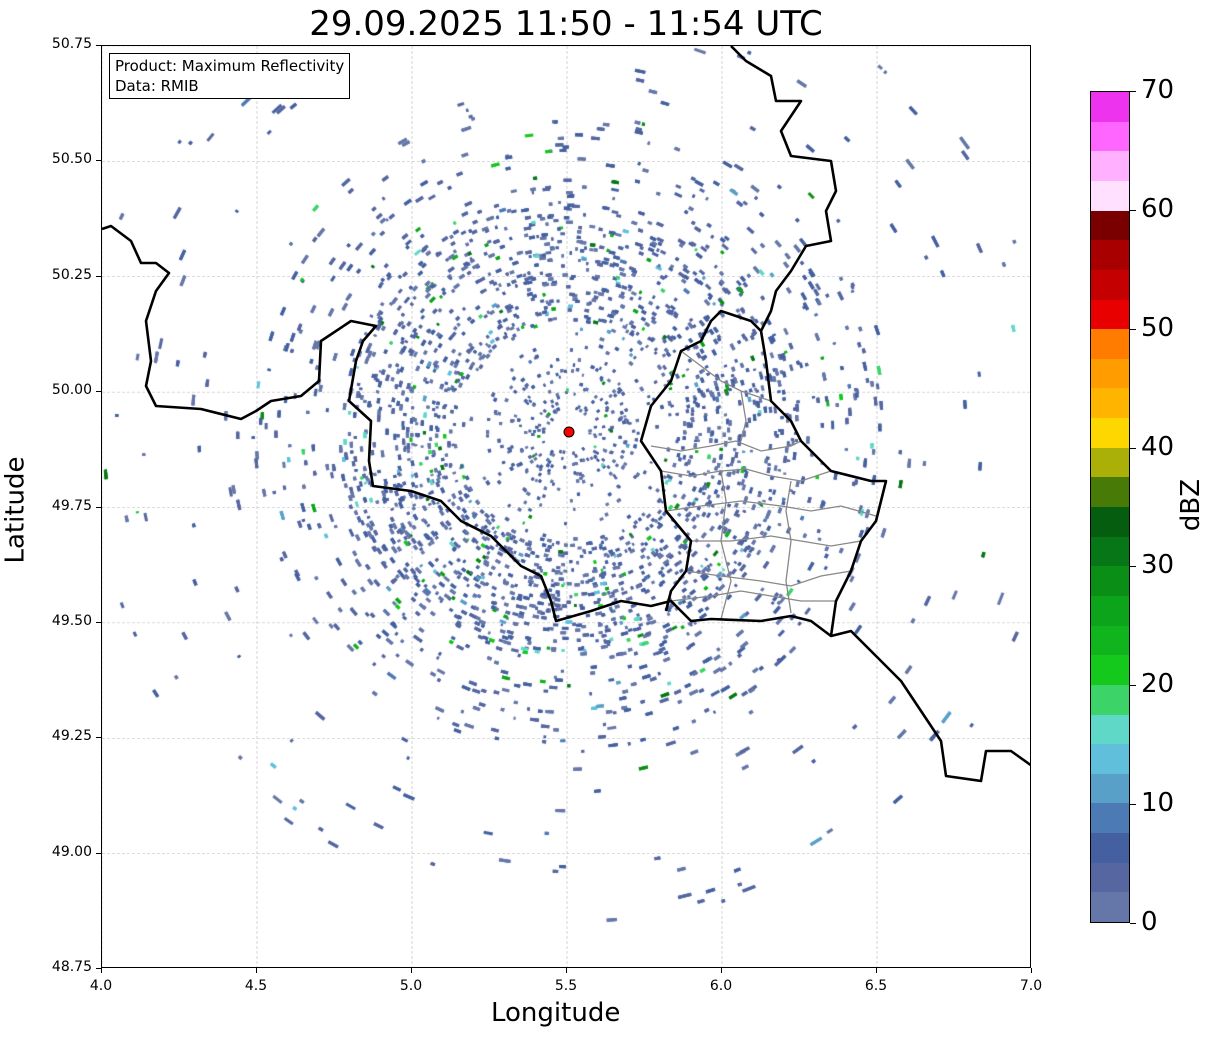 The height and width of the screenshot is (1040, 1219). I want to click on colorbar-tick-label: 70, so click(1158, 90).